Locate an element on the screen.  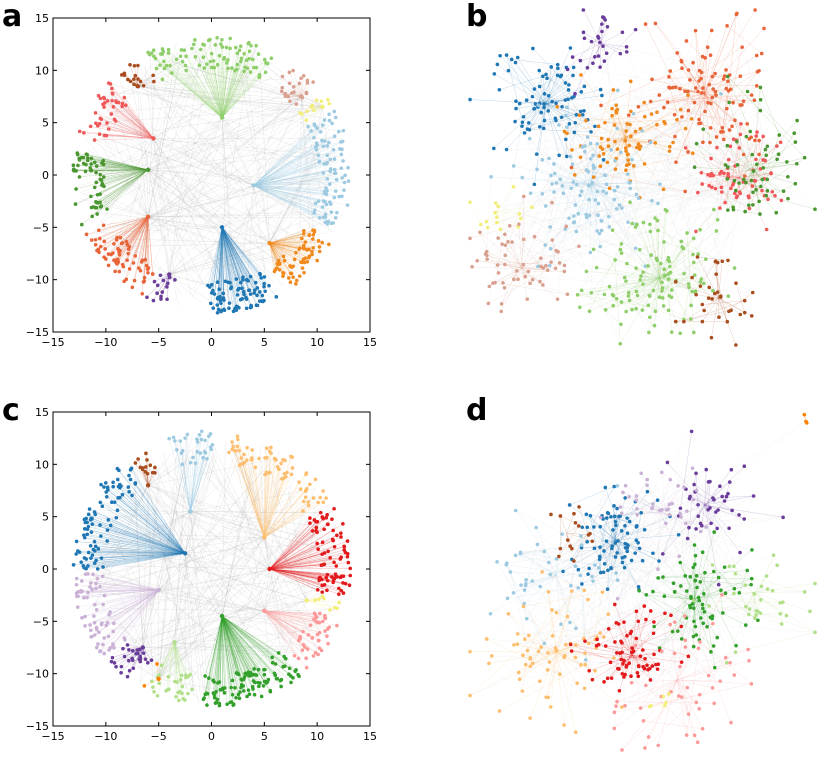
node-lavender is located at coordinates (78, 592).